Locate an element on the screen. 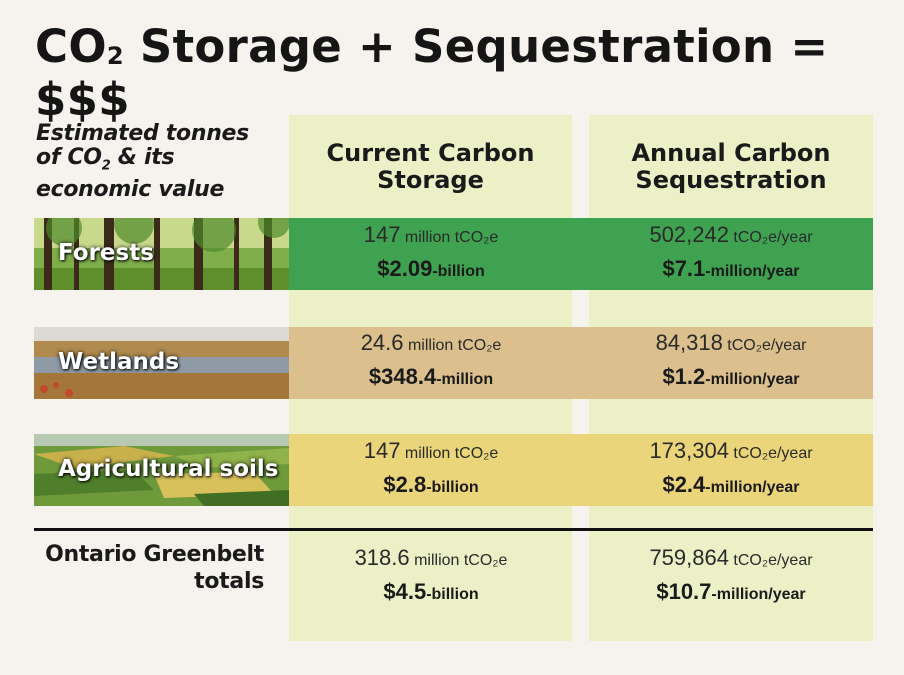 The width and height of the screenshot is (904, 675). wetlands-label: Wetlands is located at coordinates (119, 362).